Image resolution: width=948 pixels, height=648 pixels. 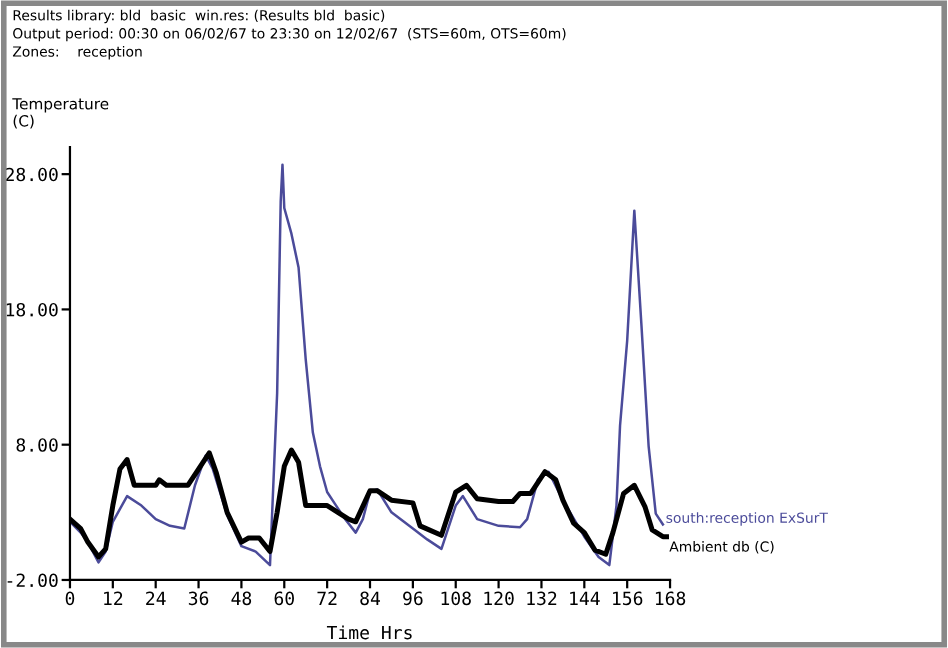 I want to click on y-tick-label: 28.00, so click(x=31, y=174).